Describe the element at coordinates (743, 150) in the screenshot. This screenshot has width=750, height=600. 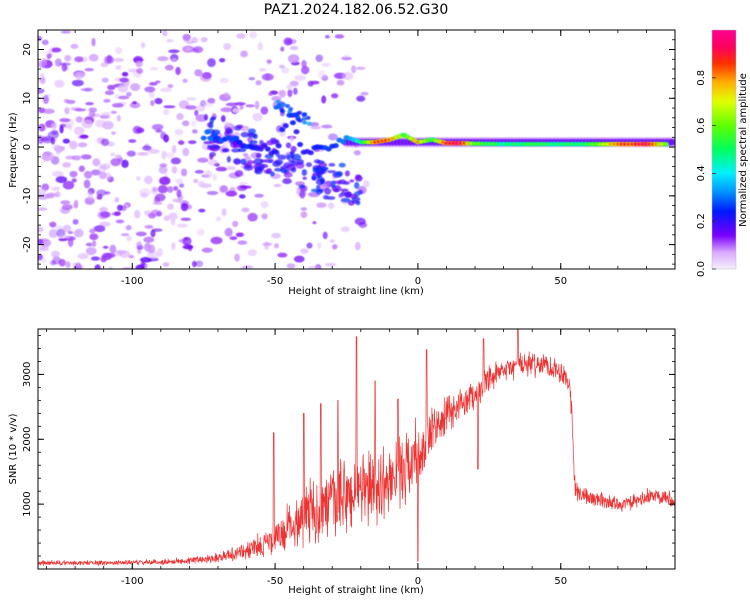
I see `colorbar-label: Normalized spectral amplitude` at that location.